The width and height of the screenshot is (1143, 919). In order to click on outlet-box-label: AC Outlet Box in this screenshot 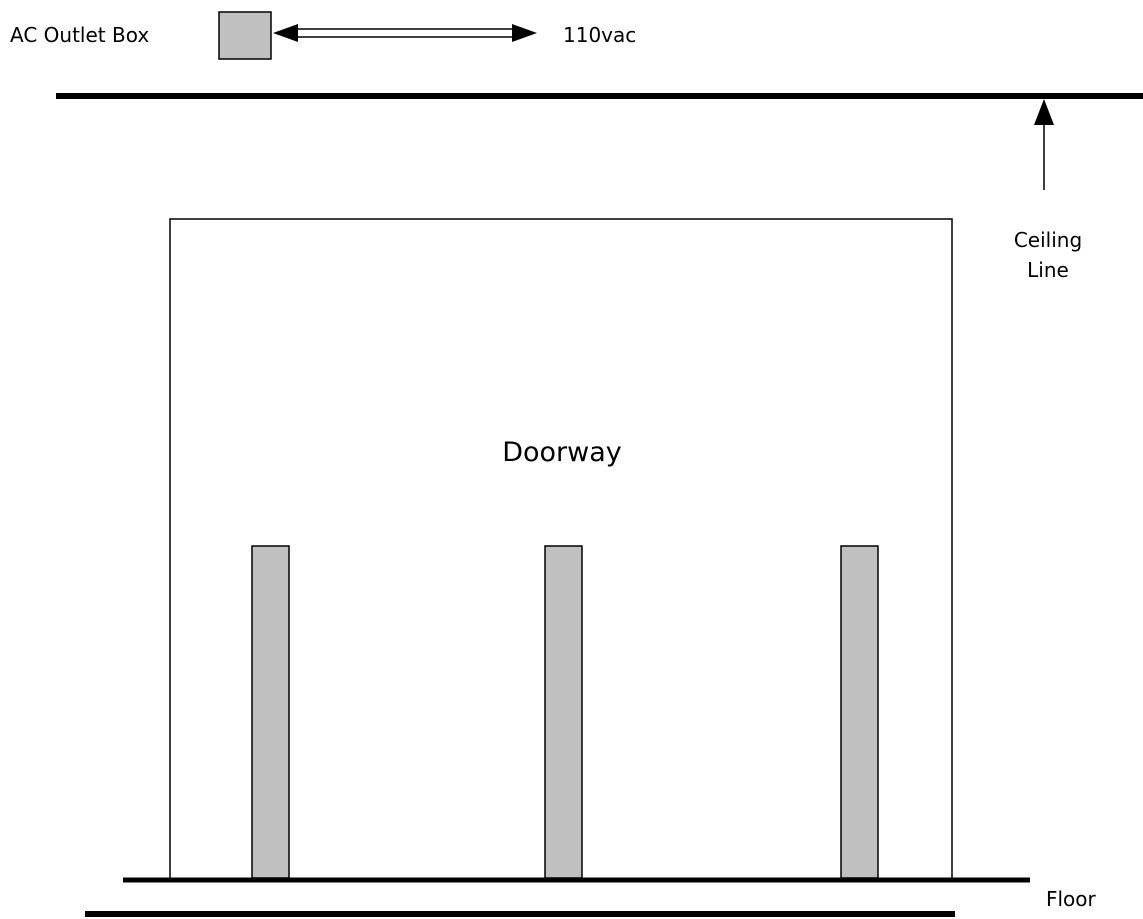, I will do `click(79, 35)`.